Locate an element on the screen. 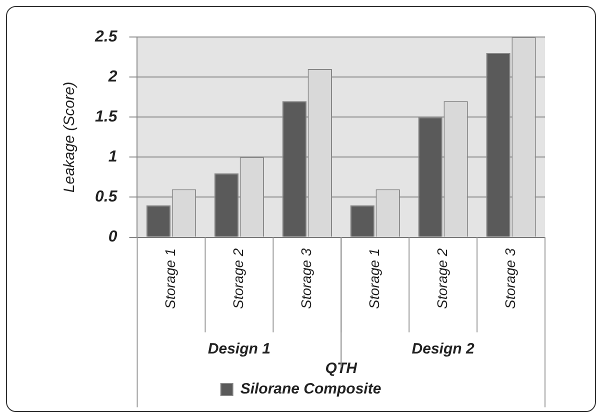  x-axis-title: QTH is located at coordinates (341, 369).